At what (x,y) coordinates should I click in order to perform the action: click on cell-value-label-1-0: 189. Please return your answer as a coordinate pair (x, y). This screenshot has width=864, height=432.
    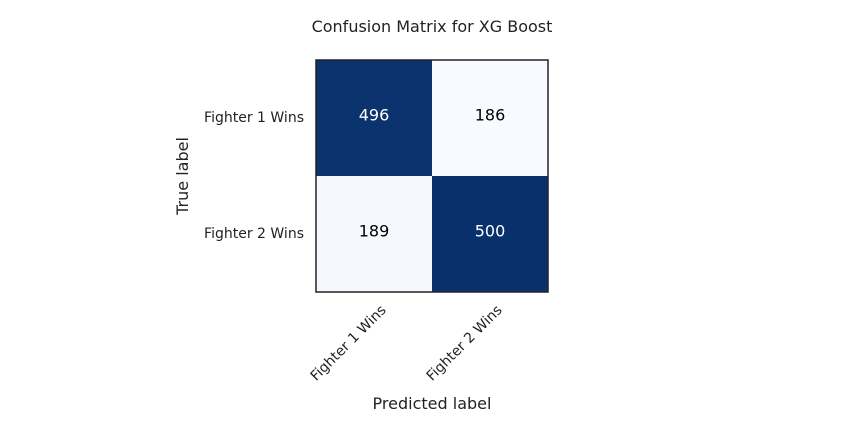
    Looking at the image, I should click on (374, 231).